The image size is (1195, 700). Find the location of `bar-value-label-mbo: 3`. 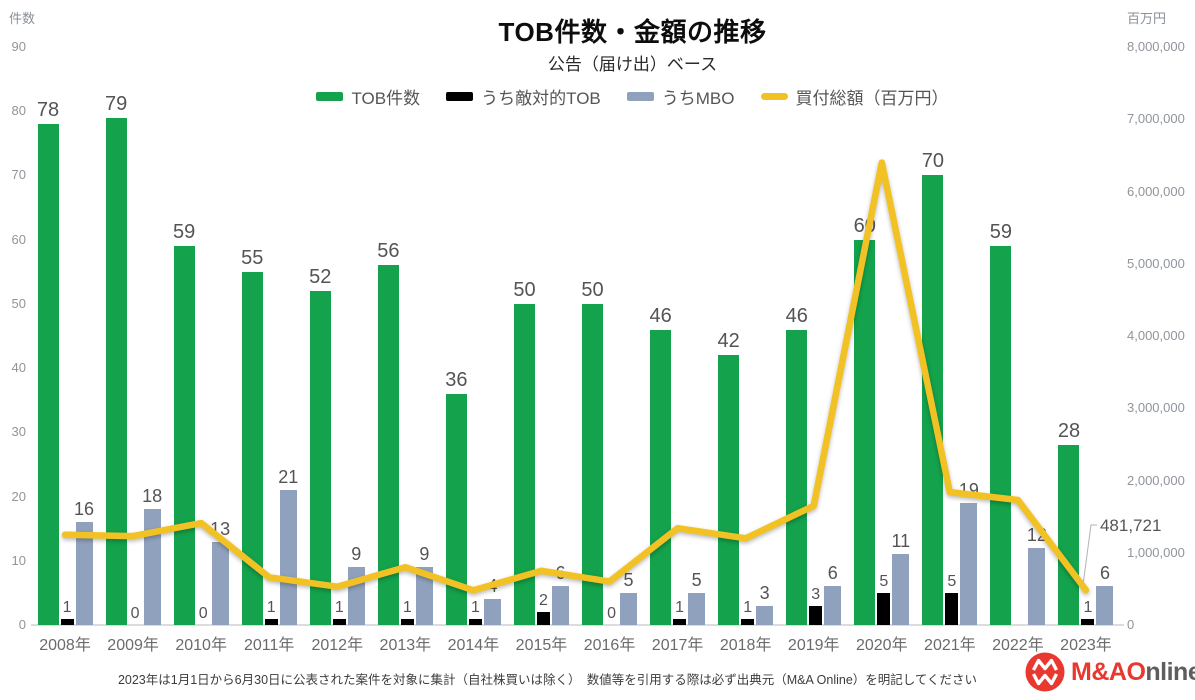

bar-value-label-mbo: 3 is located at coordinates (764, 592).